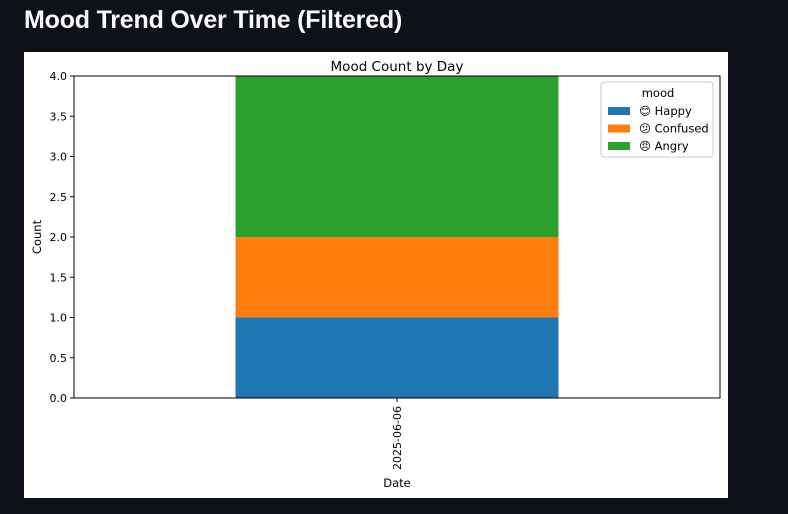 This screenshot has width=788, height=514. What do you see at coordinates (397, 438) in the screenshot?
I see `x-tick-label: 2025-06-06` at bounding box center [397, 438].